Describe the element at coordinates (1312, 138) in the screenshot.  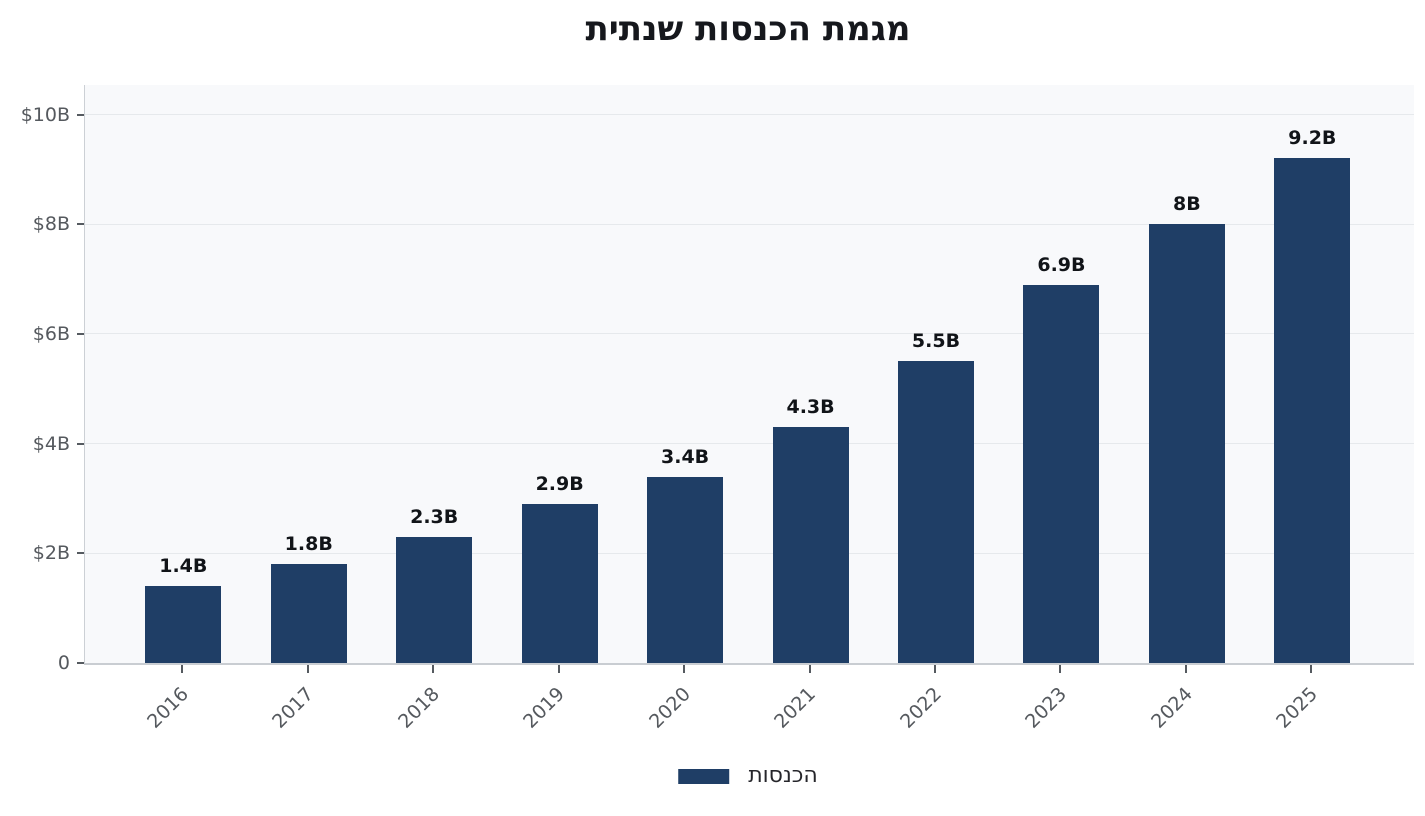
I see `bar-value-label: 9.2B` at that location.